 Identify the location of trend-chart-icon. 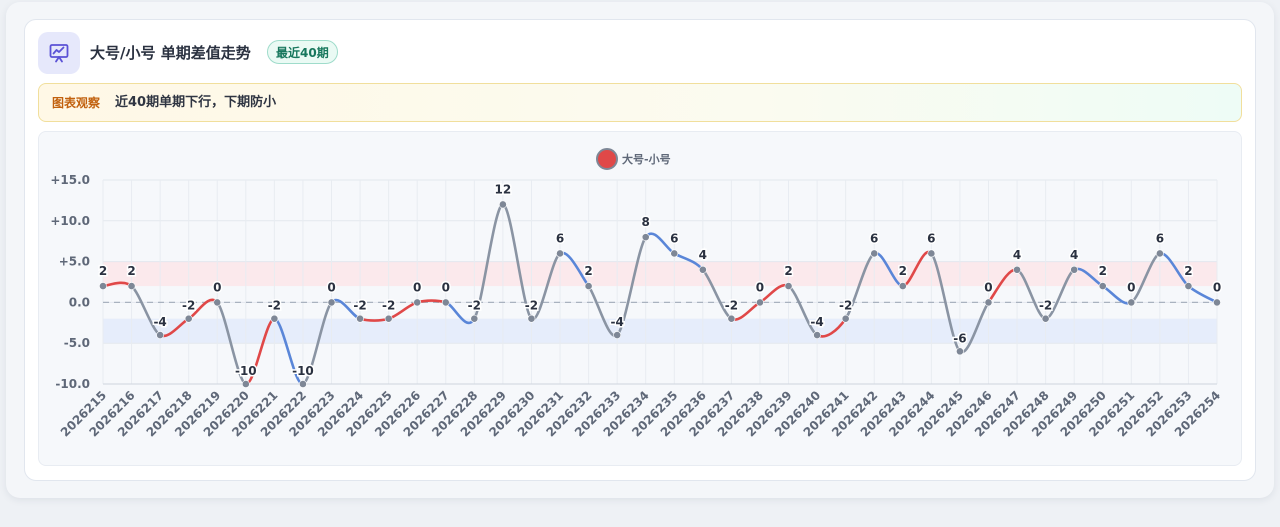
(59, 53).